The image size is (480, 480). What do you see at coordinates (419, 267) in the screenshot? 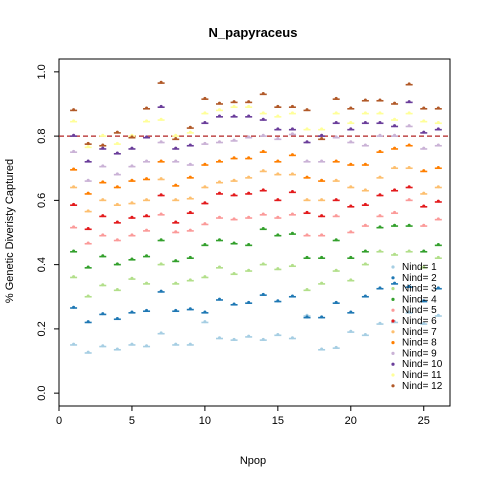
I see `legend-label: Nind= 1` at bounding box center [419, 267].